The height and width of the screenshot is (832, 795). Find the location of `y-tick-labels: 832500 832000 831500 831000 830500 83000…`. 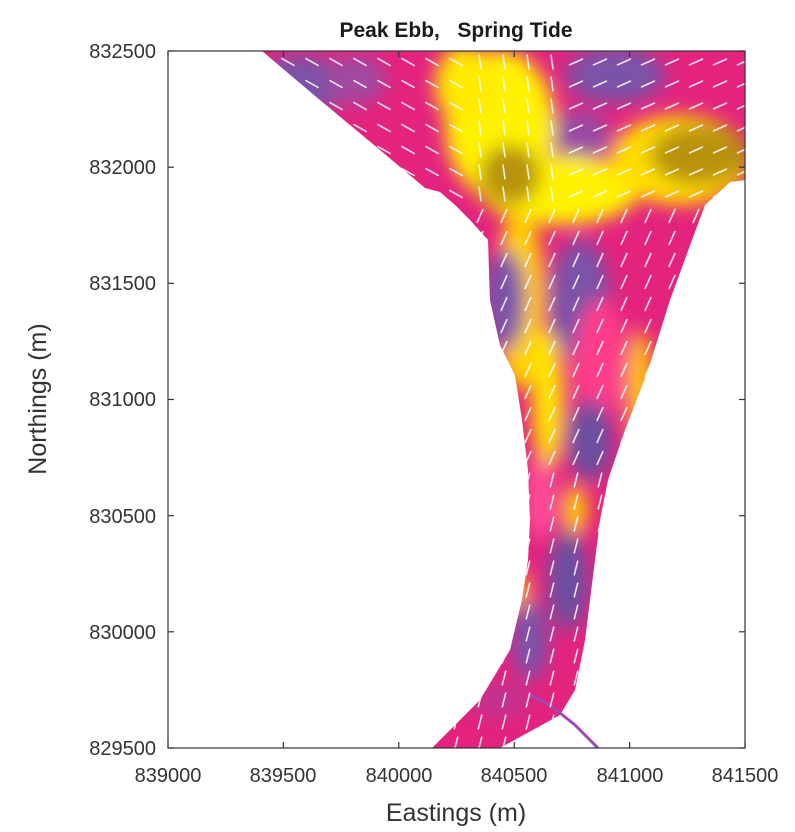

y-tick-labels: 832500 832000 831500 831000 830500 83000… is located at coordinates (122, 400).